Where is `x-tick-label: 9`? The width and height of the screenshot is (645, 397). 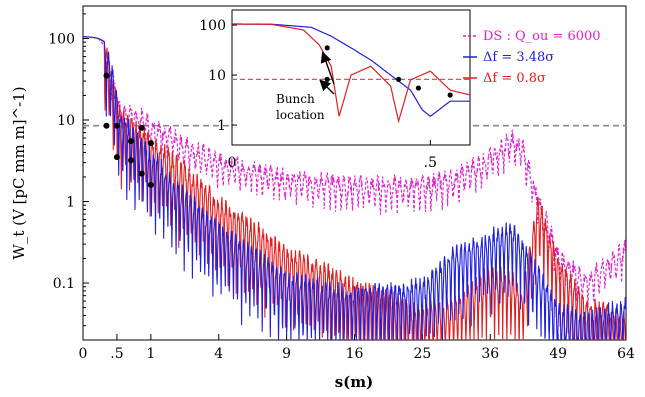 x-tick-label: 9 is located at coordinates (286, 354).